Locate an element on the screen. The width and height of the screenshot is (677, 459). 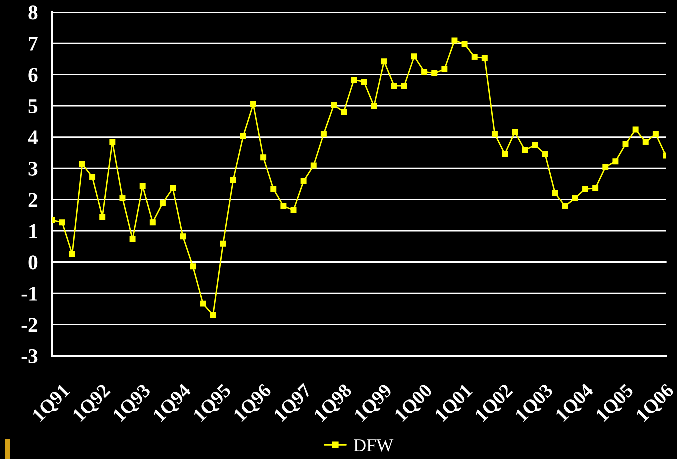
y-tick-label: 0 is located at coordinates (33, 263).